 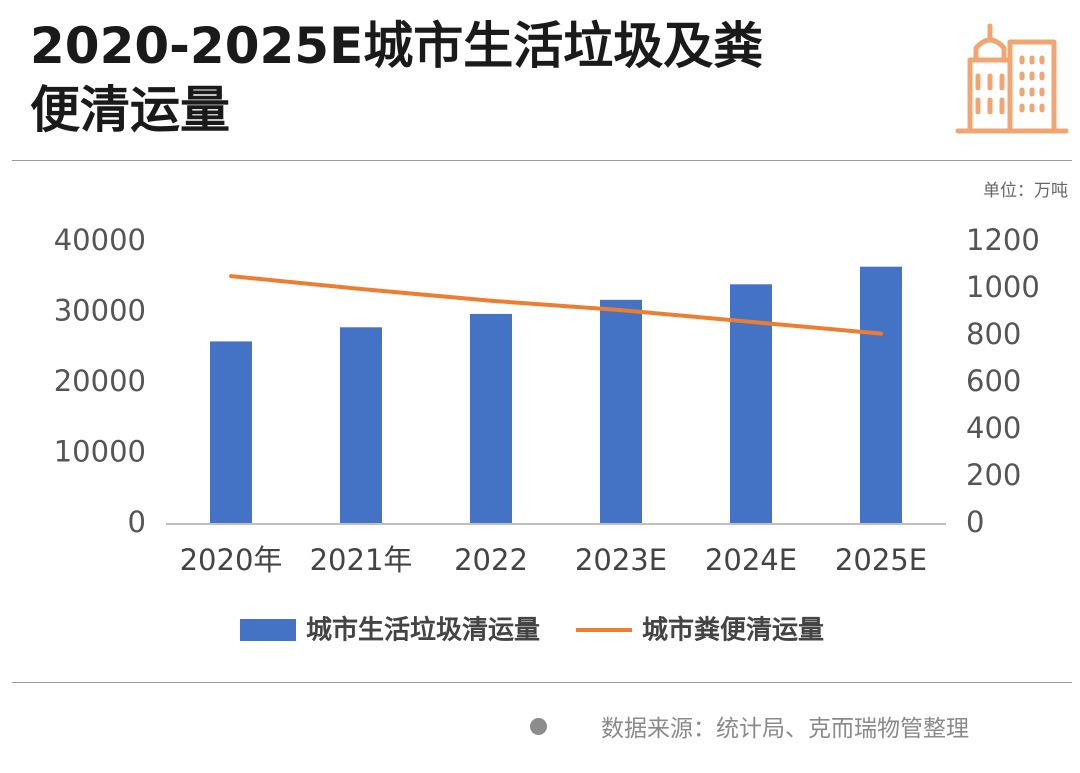 I want to click on legend: 城市生活垃圾清运量 城市粪便清运量, so click(x=532, y=630).